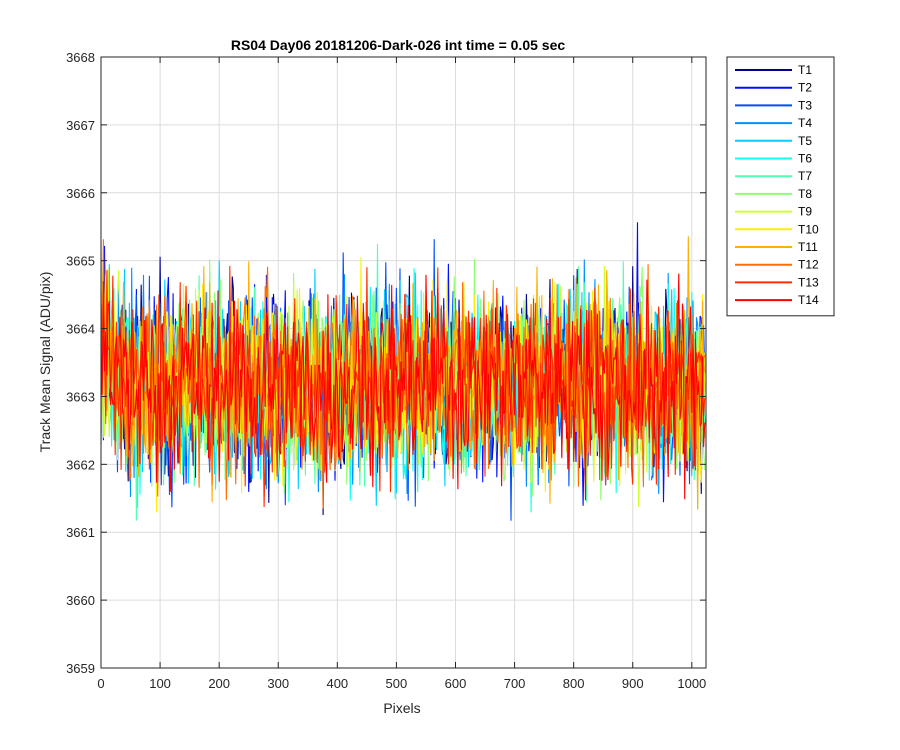 This screenshot has height=750, width=900. What do you see at coordinates (45, 362) in the screenshot?
I see `y-axis-label: Track Mean Signal (ADU/pix)` at bounding box center [45, 362].